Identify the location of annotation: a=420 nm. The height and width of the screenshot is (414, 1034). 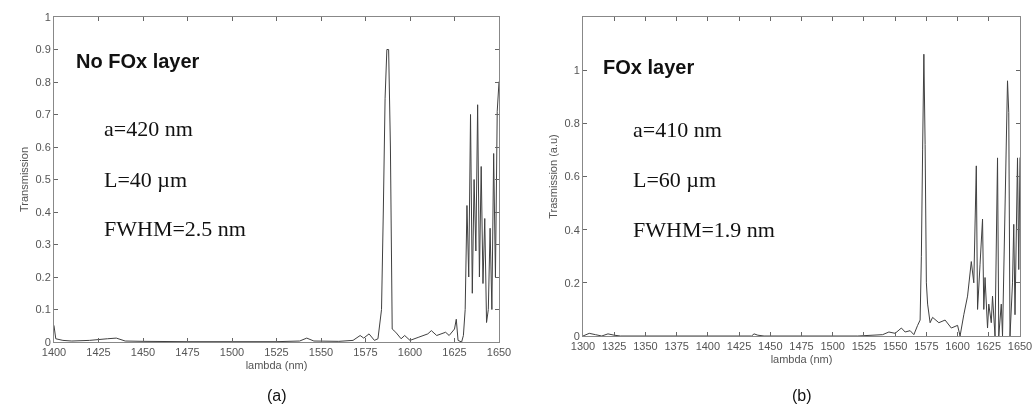
(148, 128).